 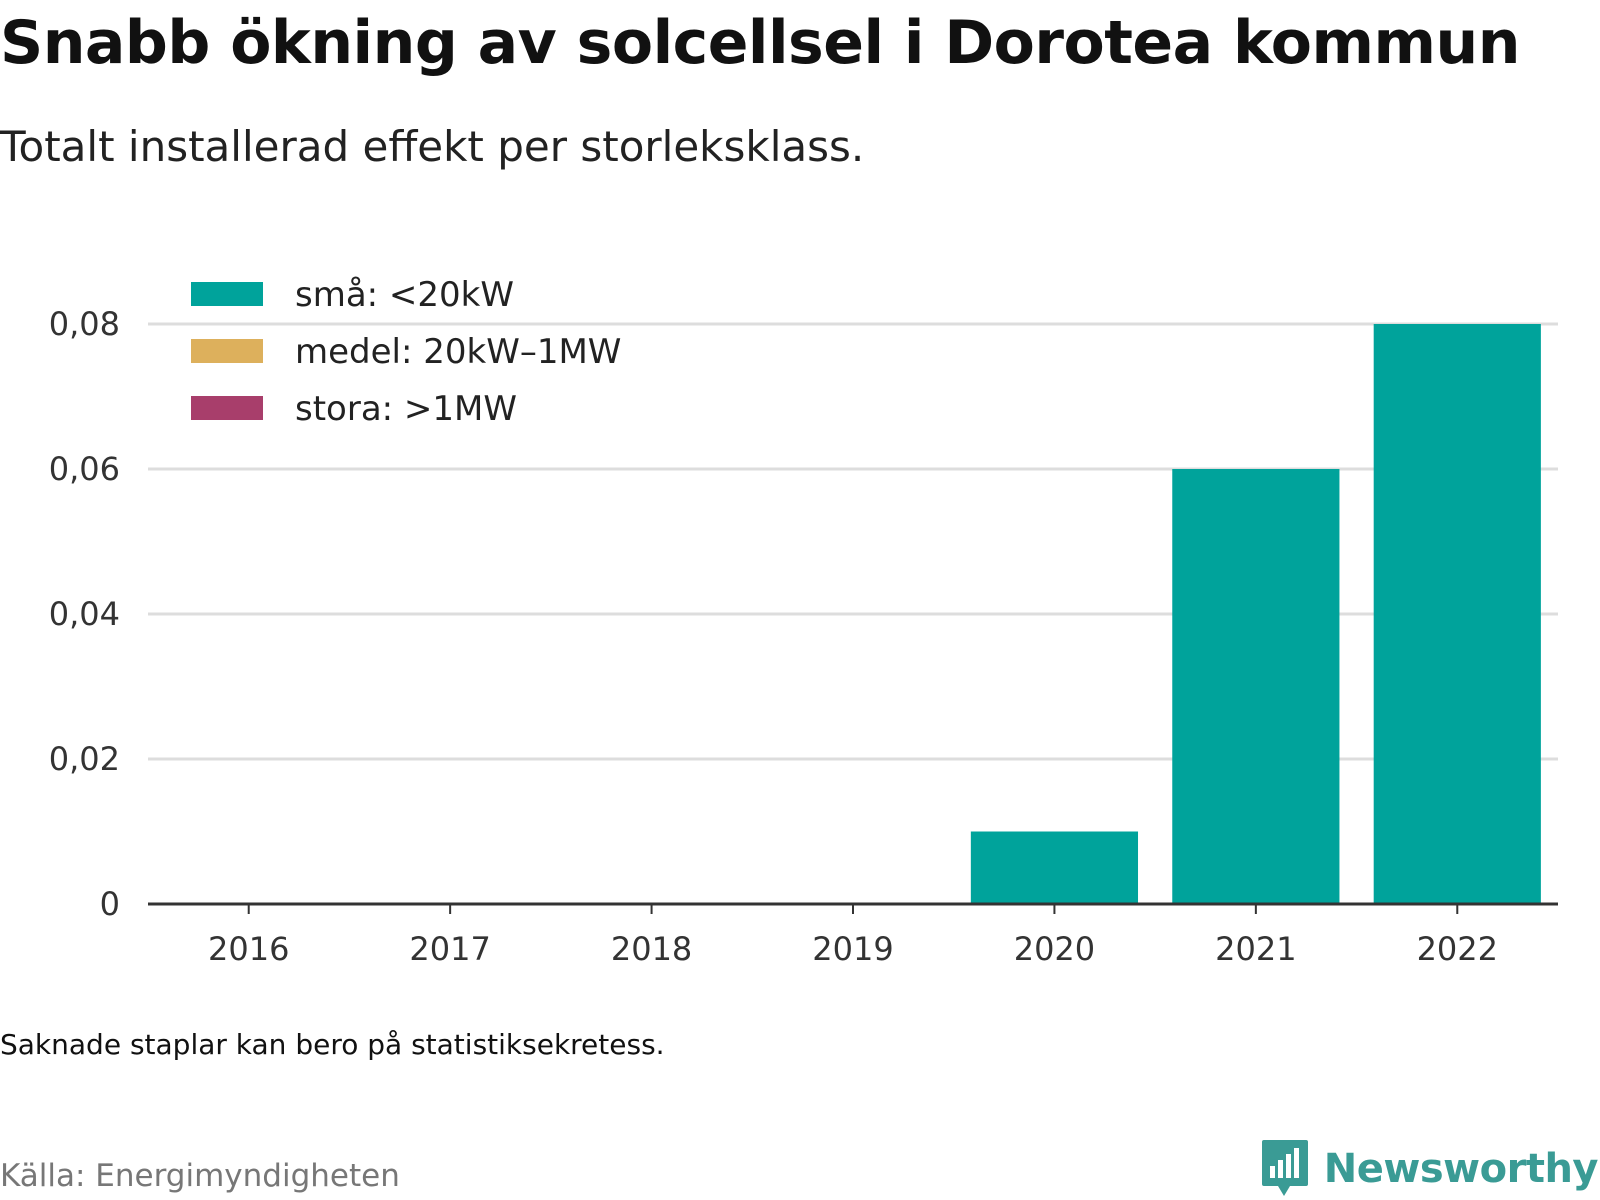 I want to click on y-tick-label: 0,06, so click(x=84, y=469).